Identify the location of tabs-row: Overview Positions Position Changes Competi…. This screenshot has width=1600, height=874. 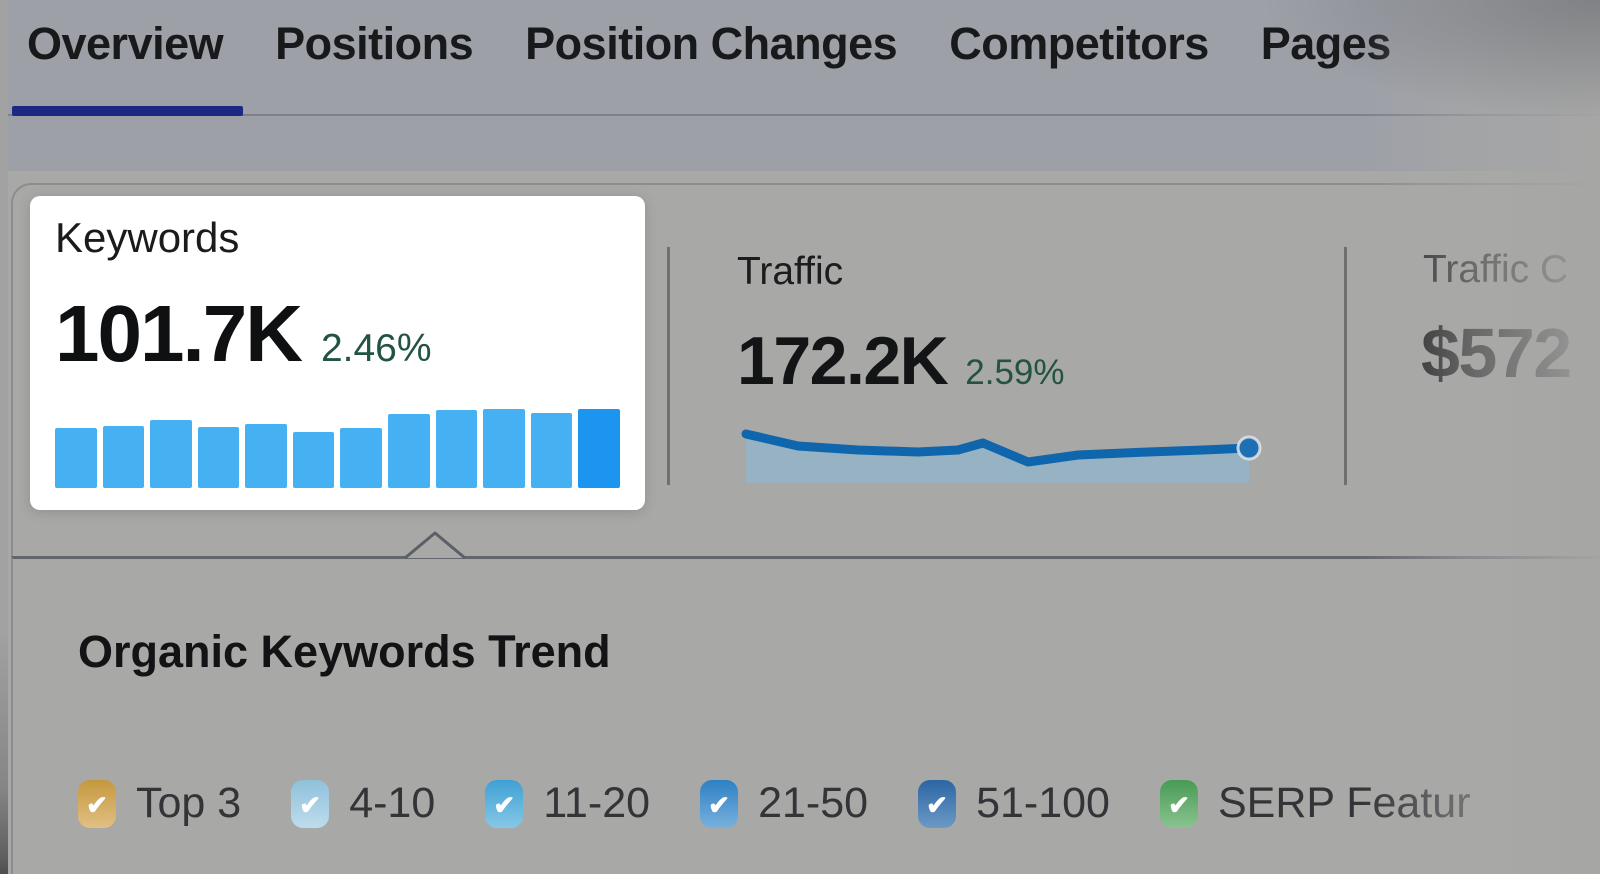
(709, 44).